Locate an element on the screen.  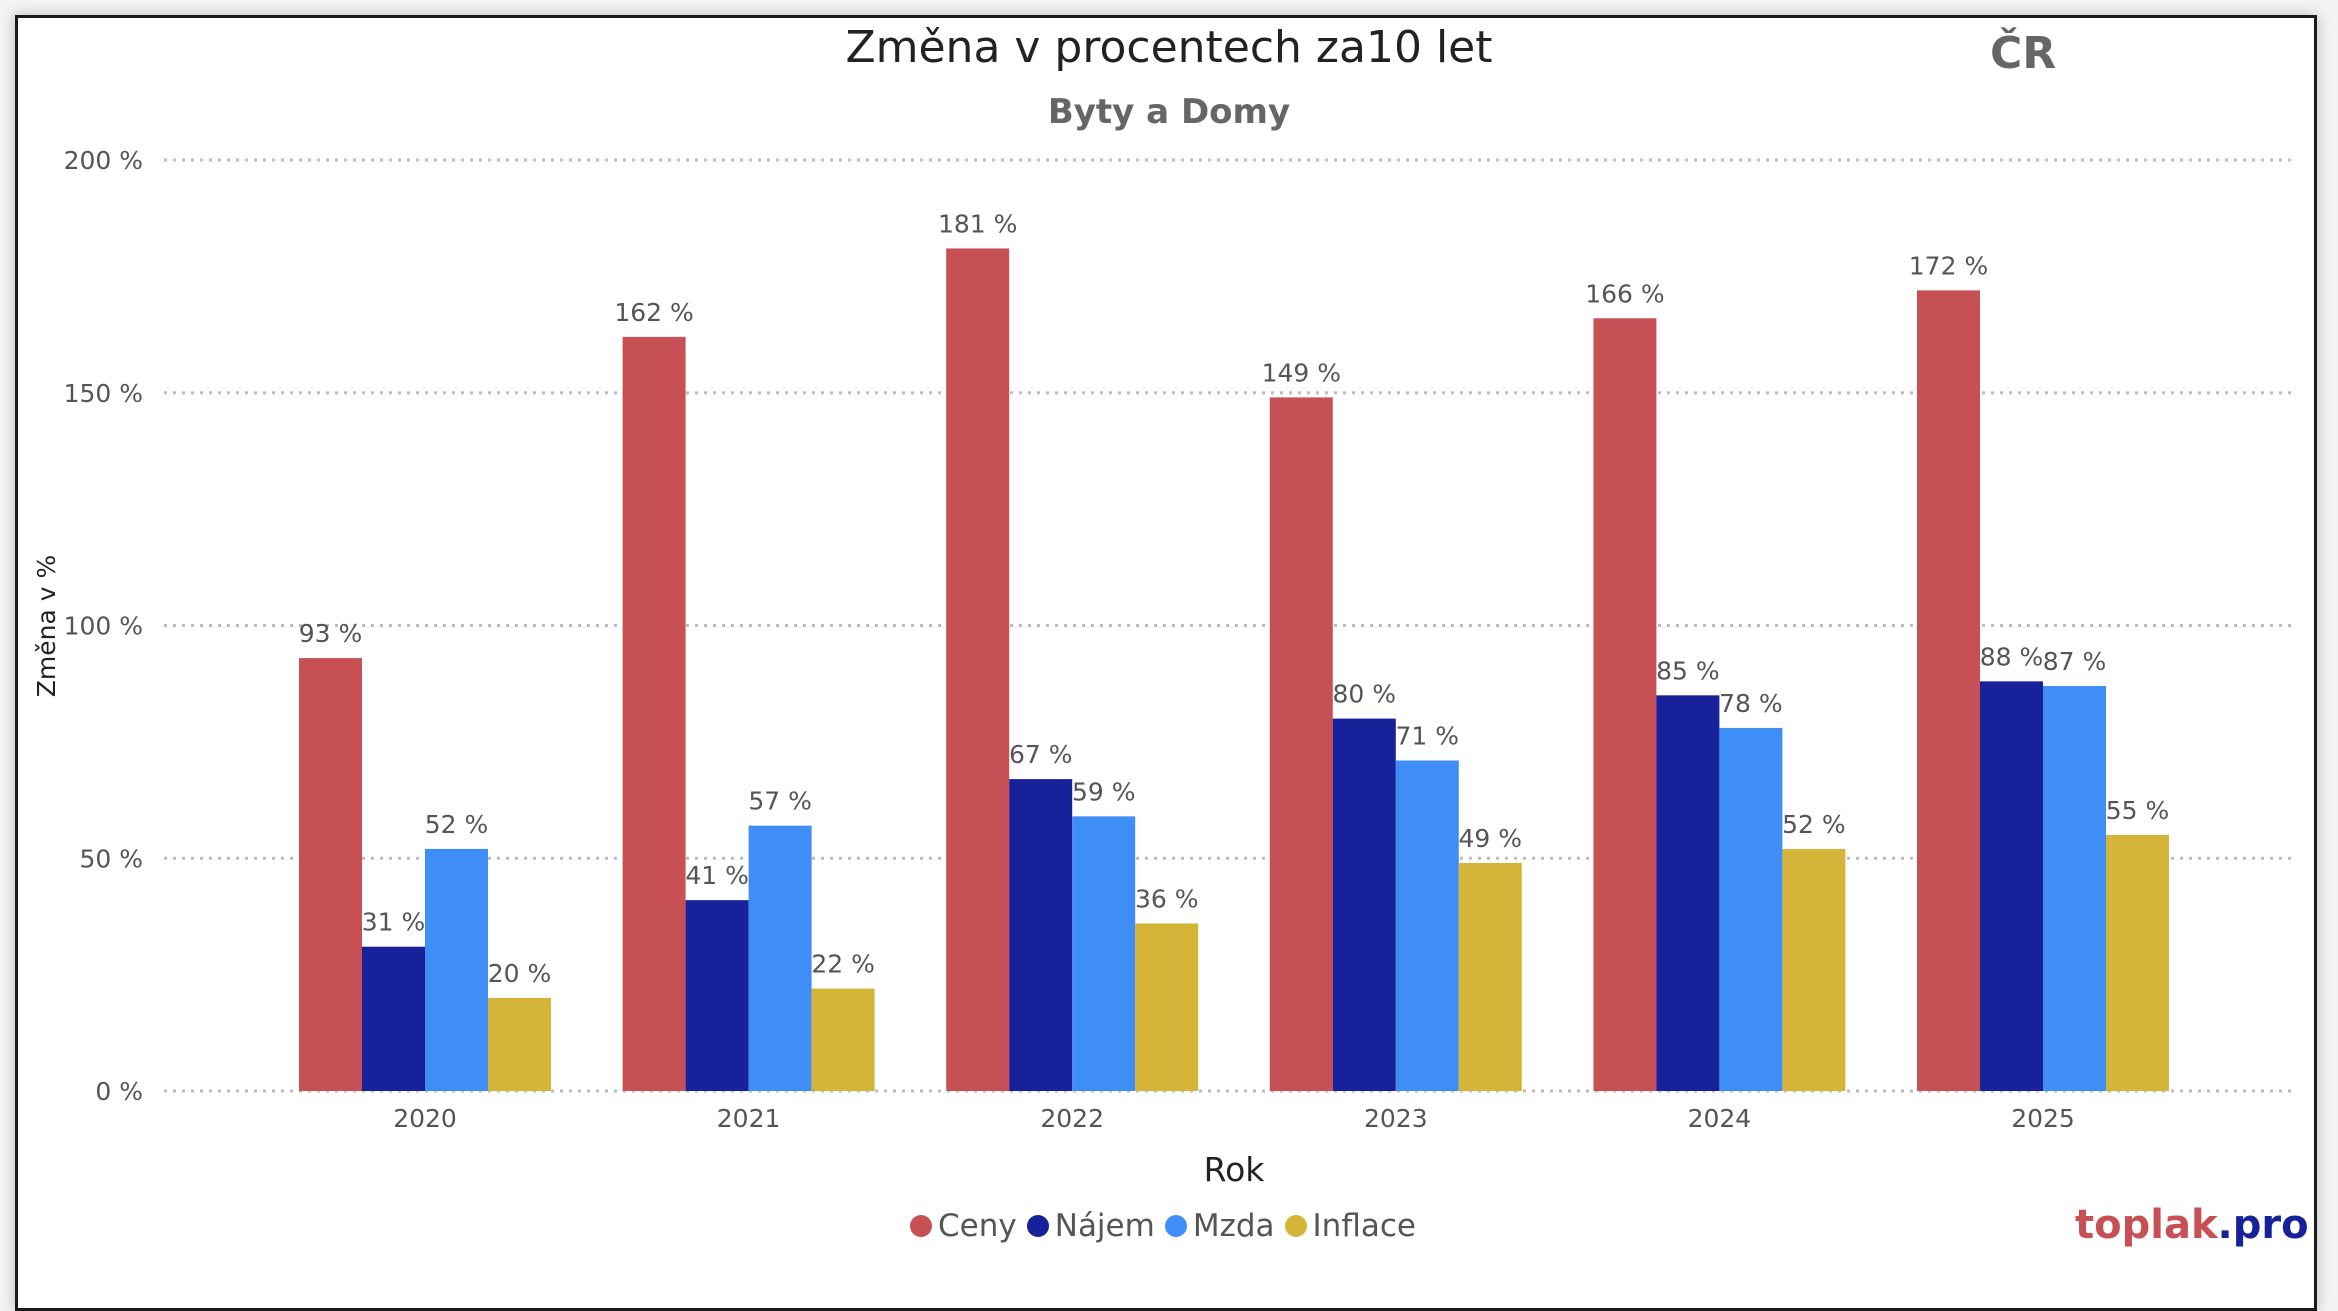
legend-label: Mzda is located at coordinates (1233, 1226).